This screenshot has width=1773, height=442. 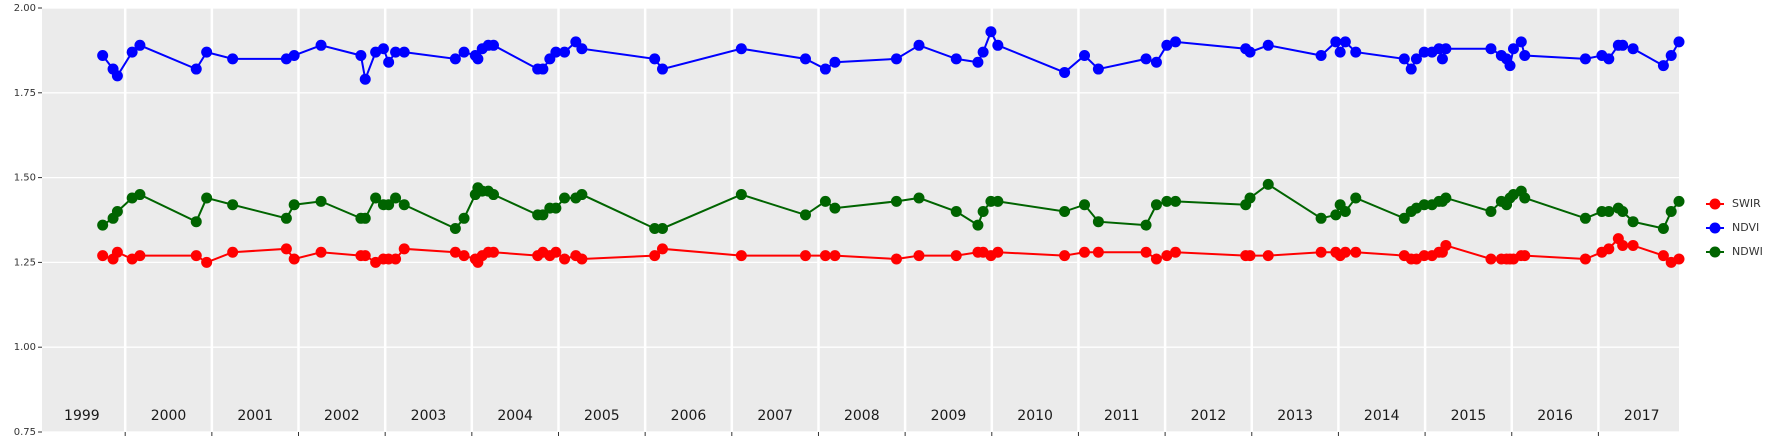 I want to click on legend-label: SWIR, so click(x=1746, y=203).